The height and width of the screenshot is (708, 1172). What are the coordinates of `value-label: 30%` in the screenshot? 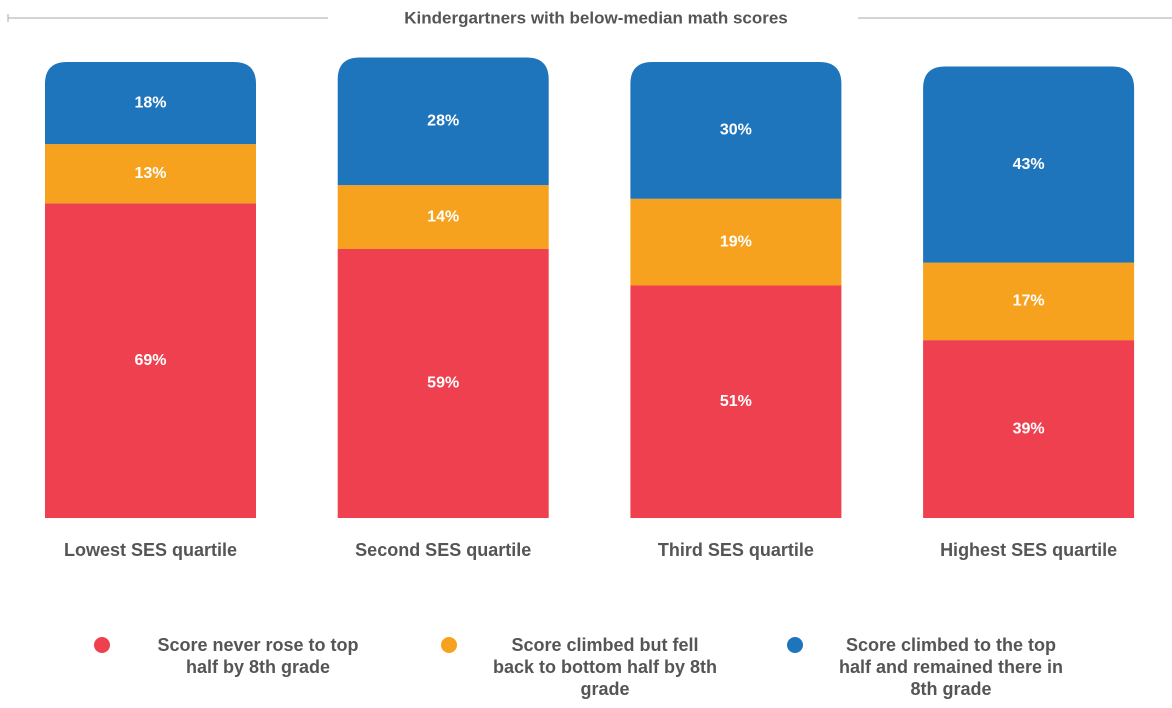 It's located at (736, 130).